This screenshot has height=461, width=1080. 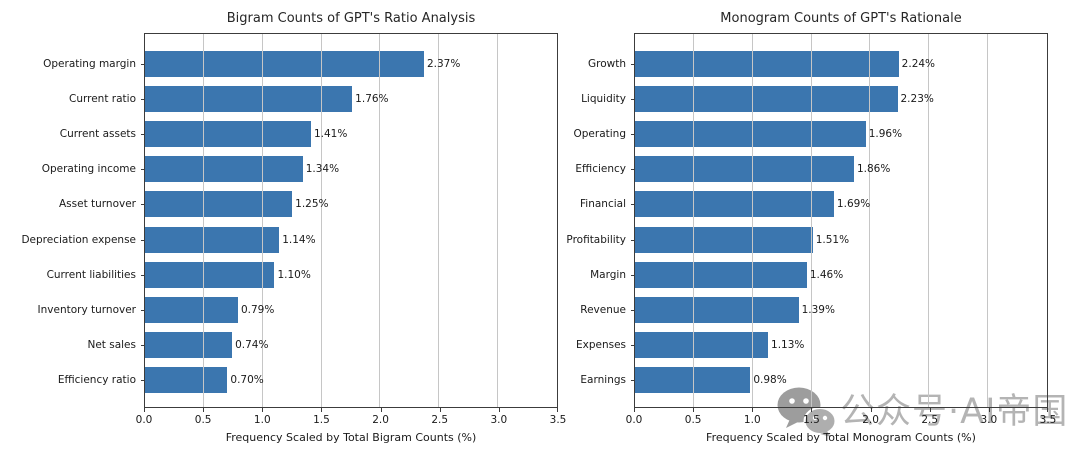 I want to click on value-label: 1.10%, so click(x=294, y=274).